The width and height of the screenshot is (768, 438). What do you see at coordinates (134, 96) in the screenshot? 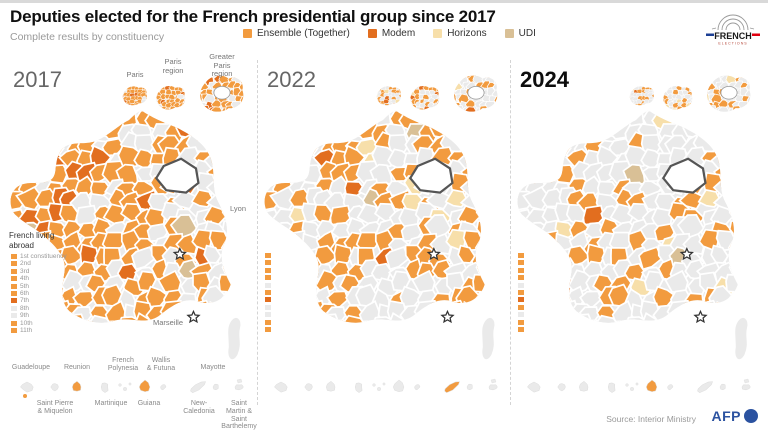
I see `paris-inset` at bounding box center [134, 96].